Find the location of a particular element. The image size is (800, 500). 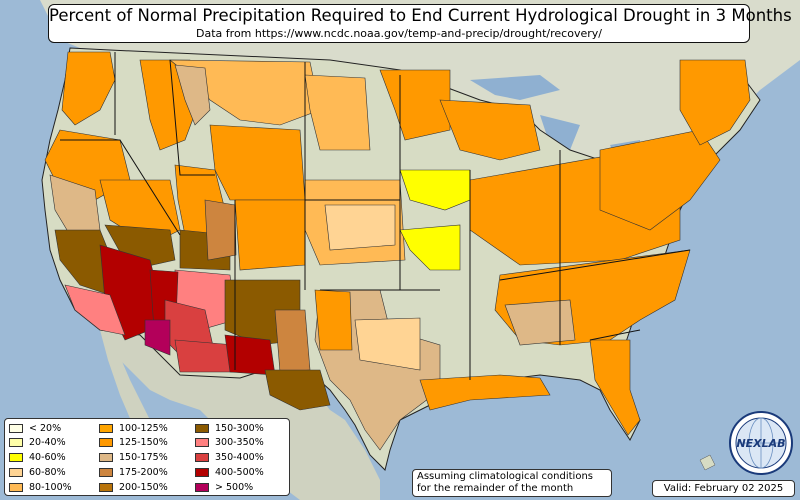

legend-item: 60-80% is located at coordinates (37, 472).